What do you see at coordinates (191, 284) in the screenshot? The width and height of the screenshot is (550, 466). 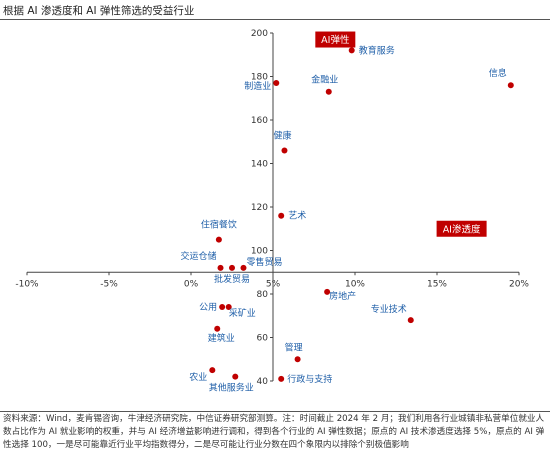 I see `x-tick-label: 0%` at bounding box center [191, 284].